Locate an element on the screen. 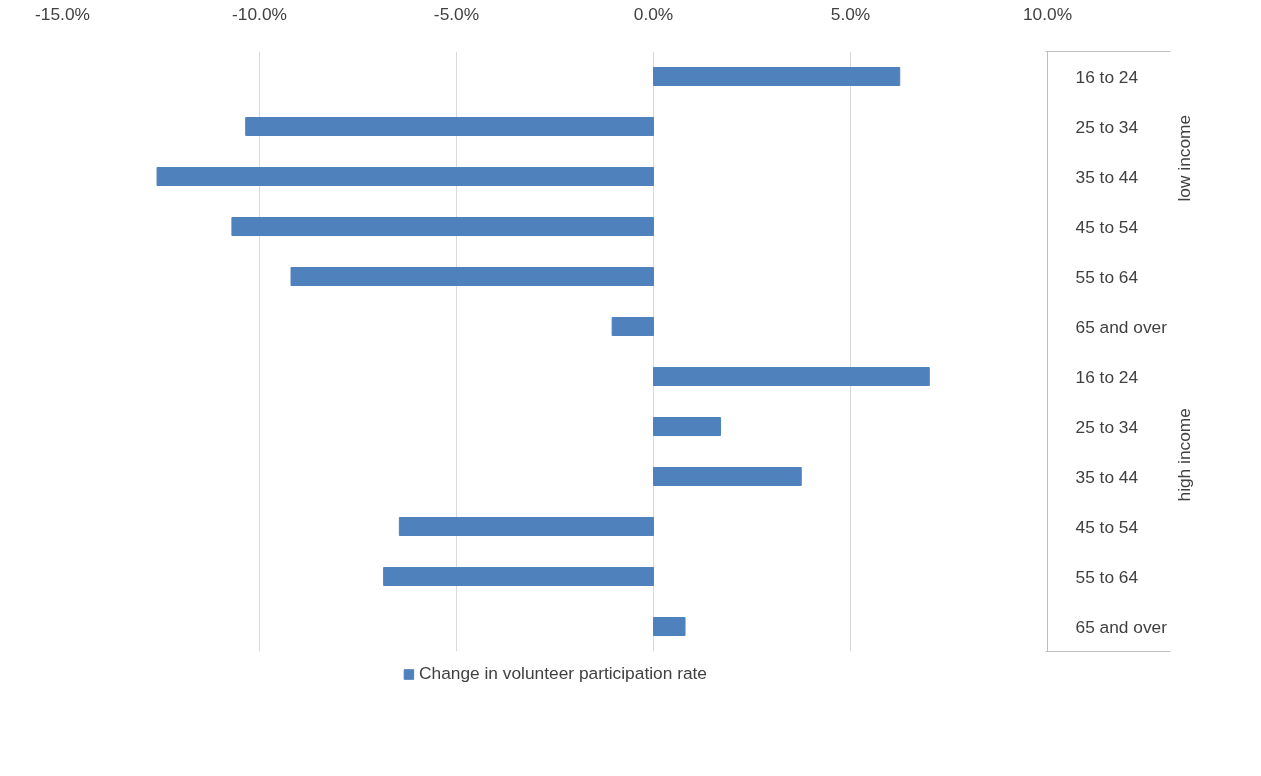 This screenshot has width=1261, height=776. legend-label: Change in volunteer participation rate is located at coordinates (563, 673).